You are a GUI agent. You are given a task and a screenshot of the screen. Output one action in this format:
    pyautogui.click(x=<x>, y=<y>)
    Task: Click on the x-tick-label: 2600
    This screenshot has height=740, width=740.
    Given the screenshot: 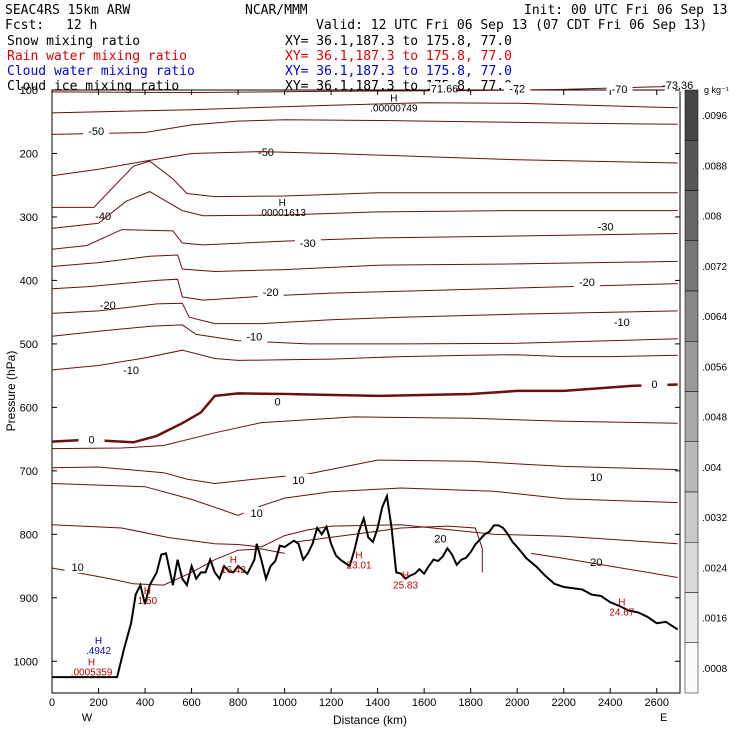 What is the action you would take?
    pyautogui.click(x=656, y=703)
    